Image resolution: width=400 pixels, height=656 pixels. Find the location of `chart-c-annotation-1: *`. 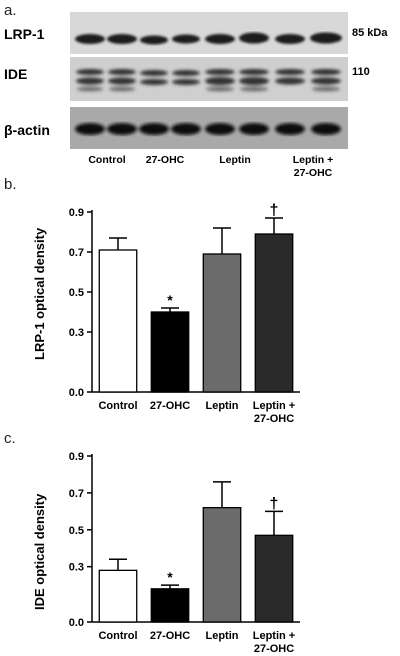

chart-c-annotation-1: * is located at coordinates (170, 577).